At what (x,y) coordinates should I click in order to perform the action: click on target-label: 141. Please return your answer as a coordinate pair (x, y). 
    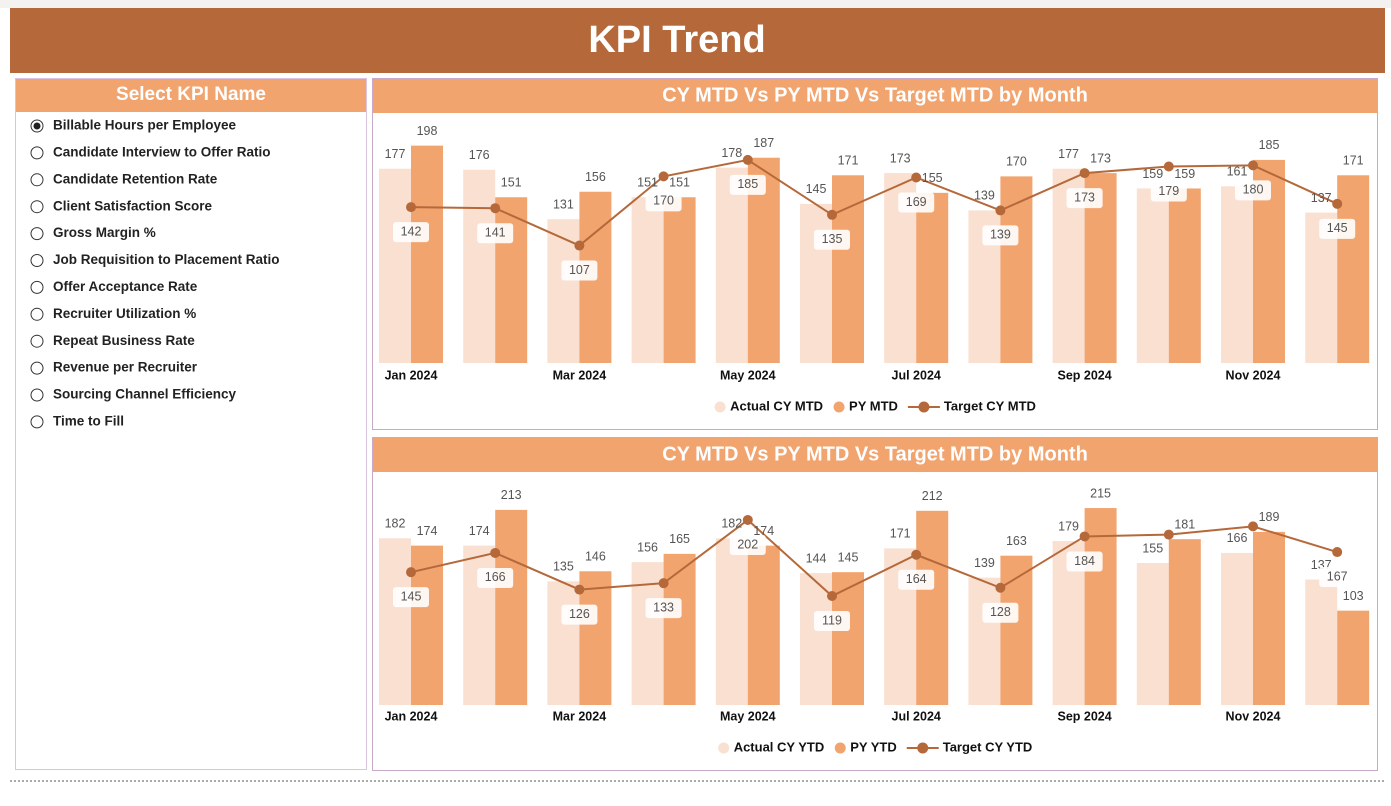
    Looking at the image, I should click on (495, 233).